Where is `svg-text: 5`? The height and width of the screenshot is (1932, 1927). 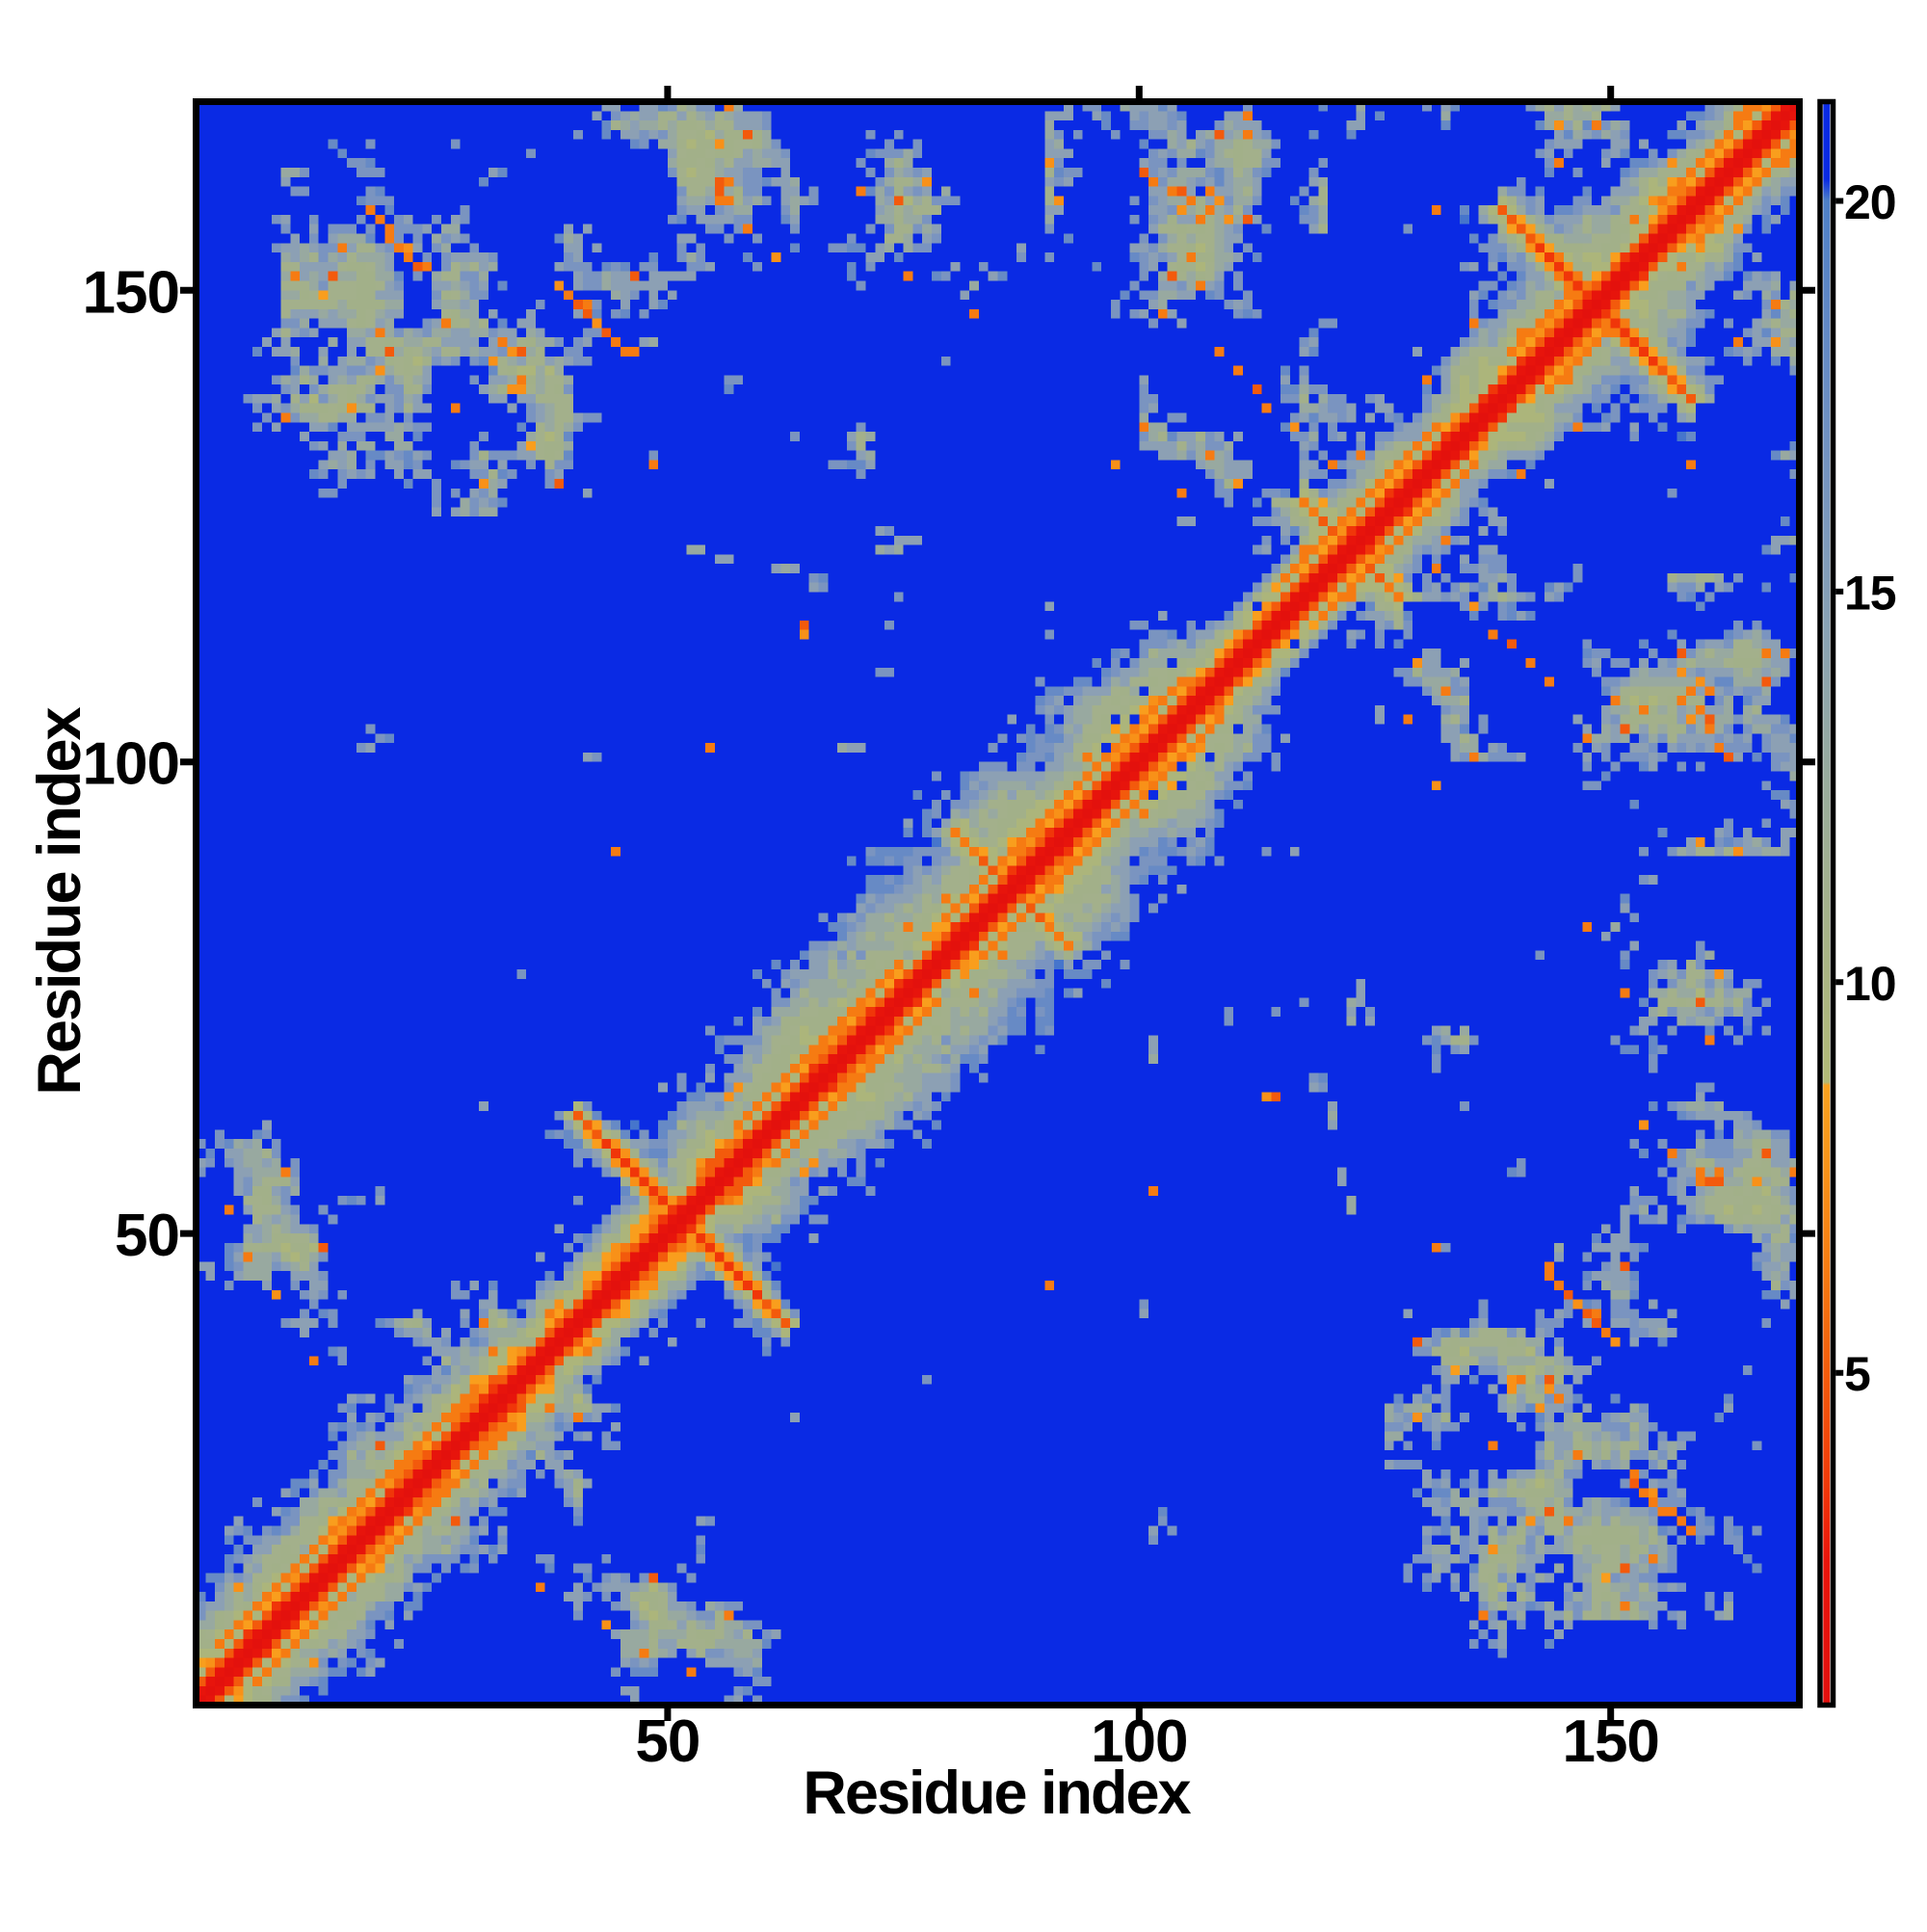
svg-text: 5 is located at coordinates (1857, 1374).